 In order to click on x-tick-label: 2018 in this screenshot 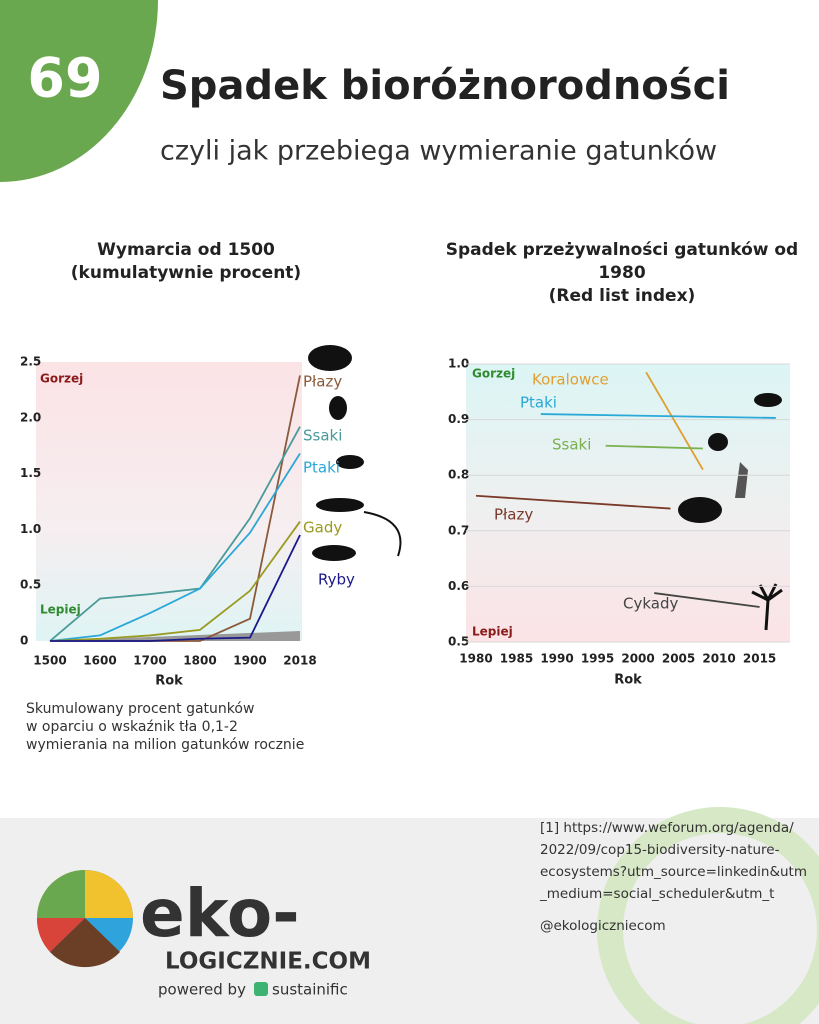, I will do `click(299, 661)`.